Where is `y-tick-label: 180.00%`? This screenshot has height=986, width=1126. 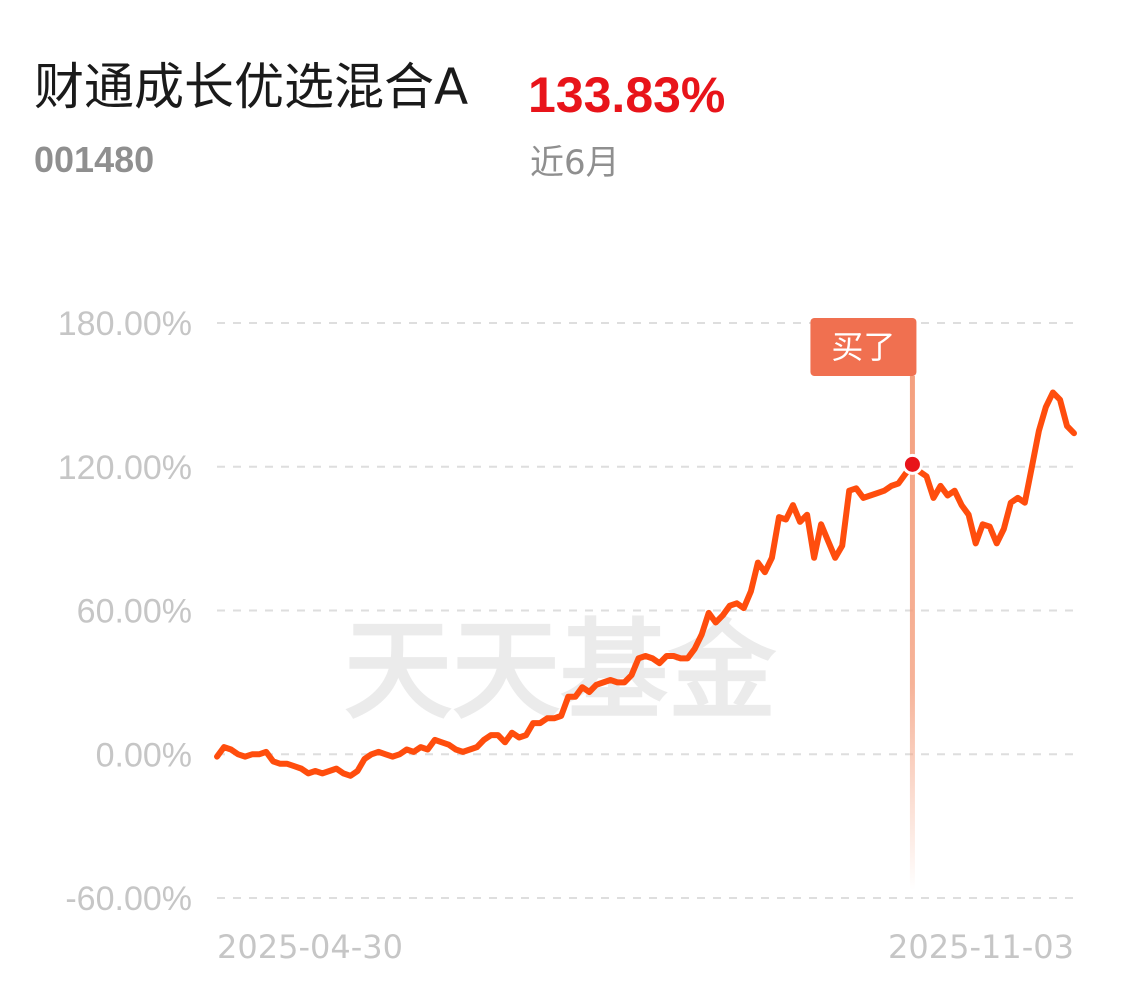
y-tick-label: 180.00% is located at coordinates (125, 324).